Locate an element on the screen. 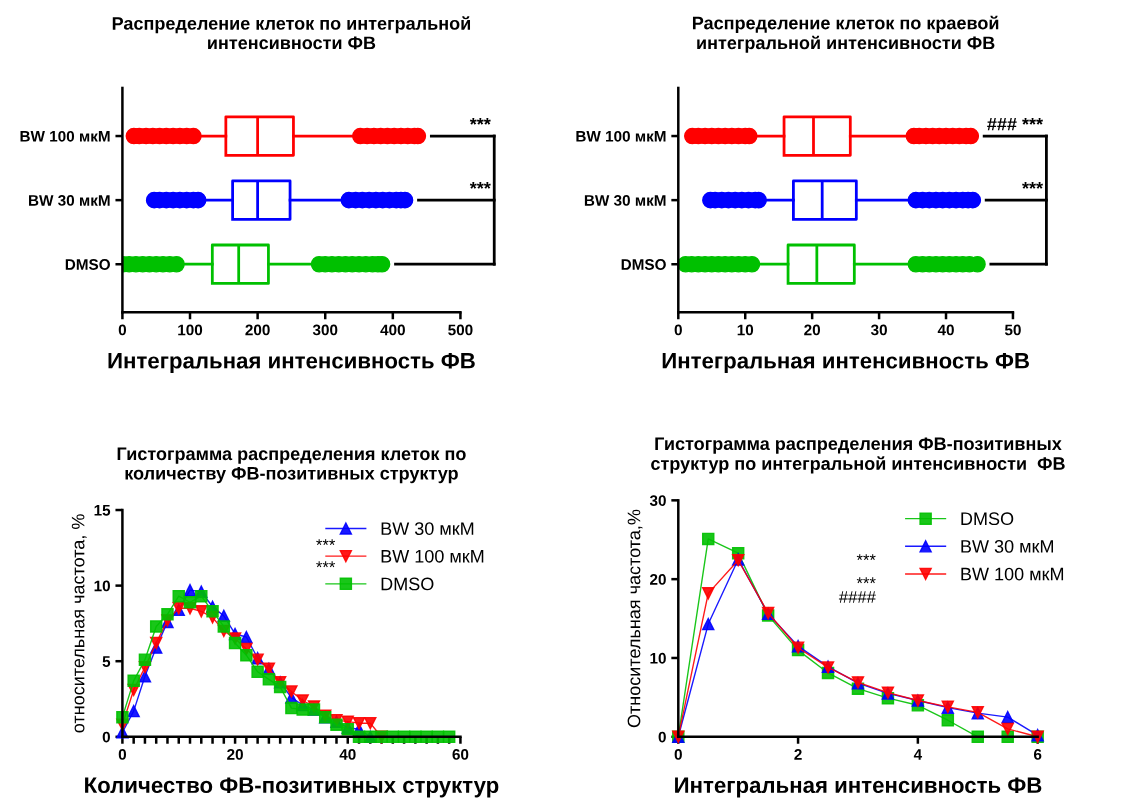 The image size is (1123, 807). x-tick-label: 2 is located at coordinates (798, 754).